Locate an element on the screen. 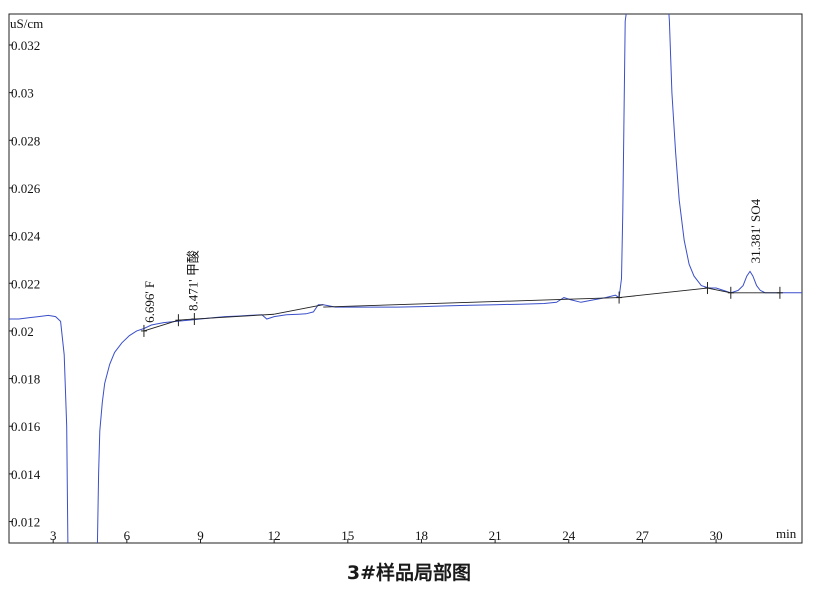  x-tick-label: 18 is located at coordinates (421, 535).